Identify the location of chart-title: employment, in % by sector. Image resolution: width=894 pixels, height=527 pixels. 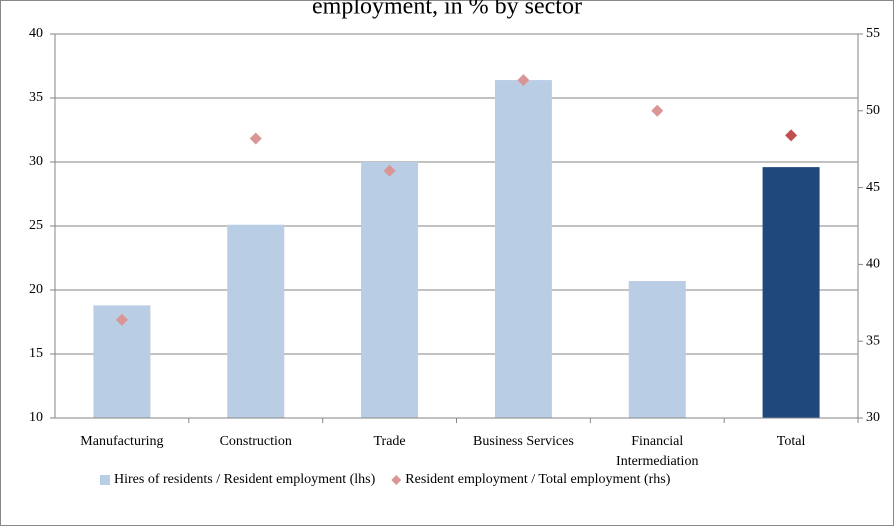
(447, 10).